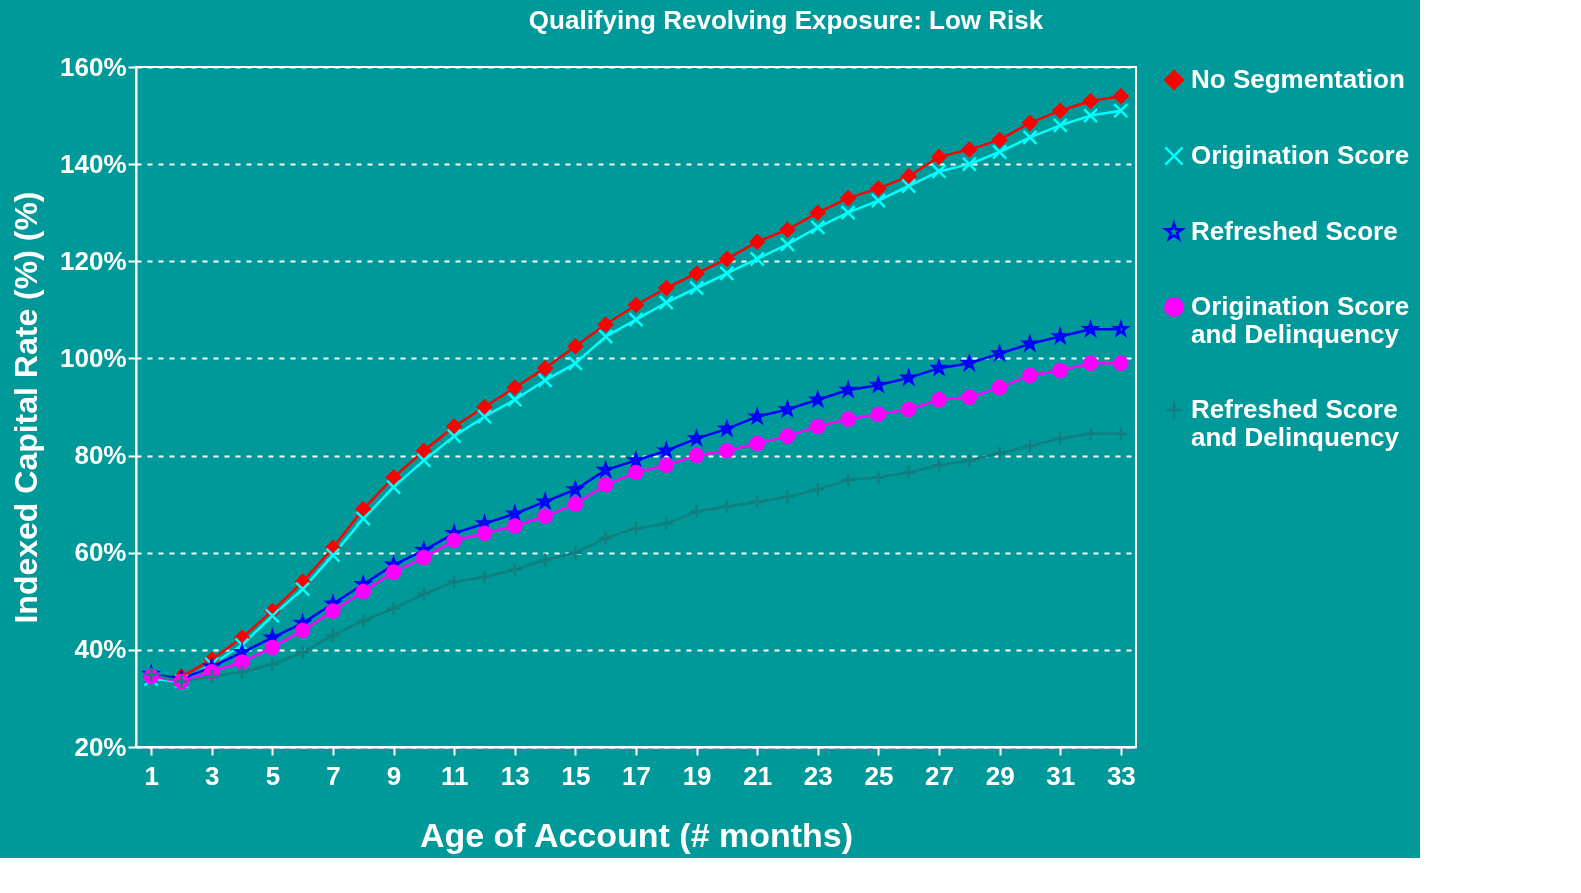  Describe the element at coordinates (636, 775) in the screenshot. I see `x-tick-label: 17` at that location.